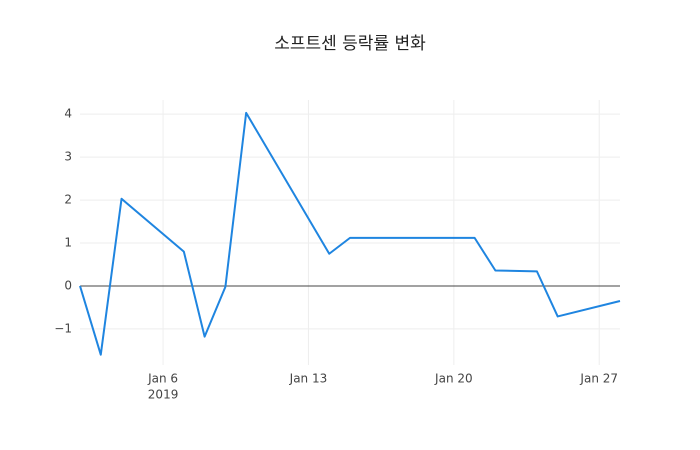  Describe the element at coordinates (350, 44) in the screenshot. I see `chart-title: 소프트센 등락률 변화` at that location.